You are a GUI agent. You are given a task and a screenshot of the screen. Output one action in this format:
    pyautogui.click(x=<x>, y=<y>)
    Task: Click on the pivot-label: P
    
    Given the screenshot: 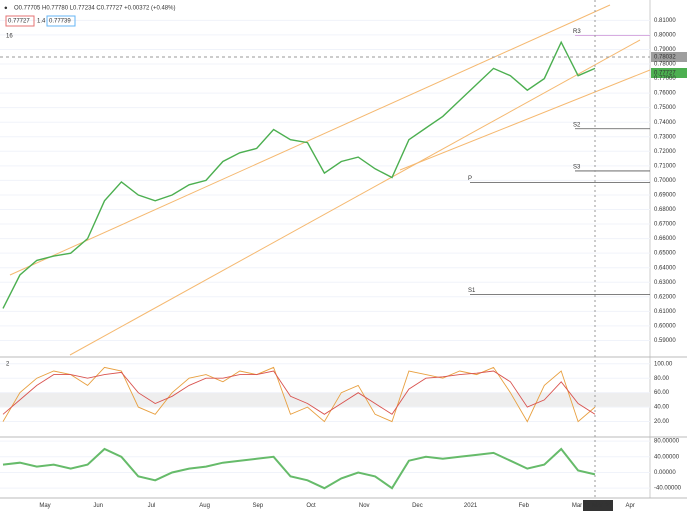 What is the action you would take?
    pyautogui.click(x=470, y=179)
    